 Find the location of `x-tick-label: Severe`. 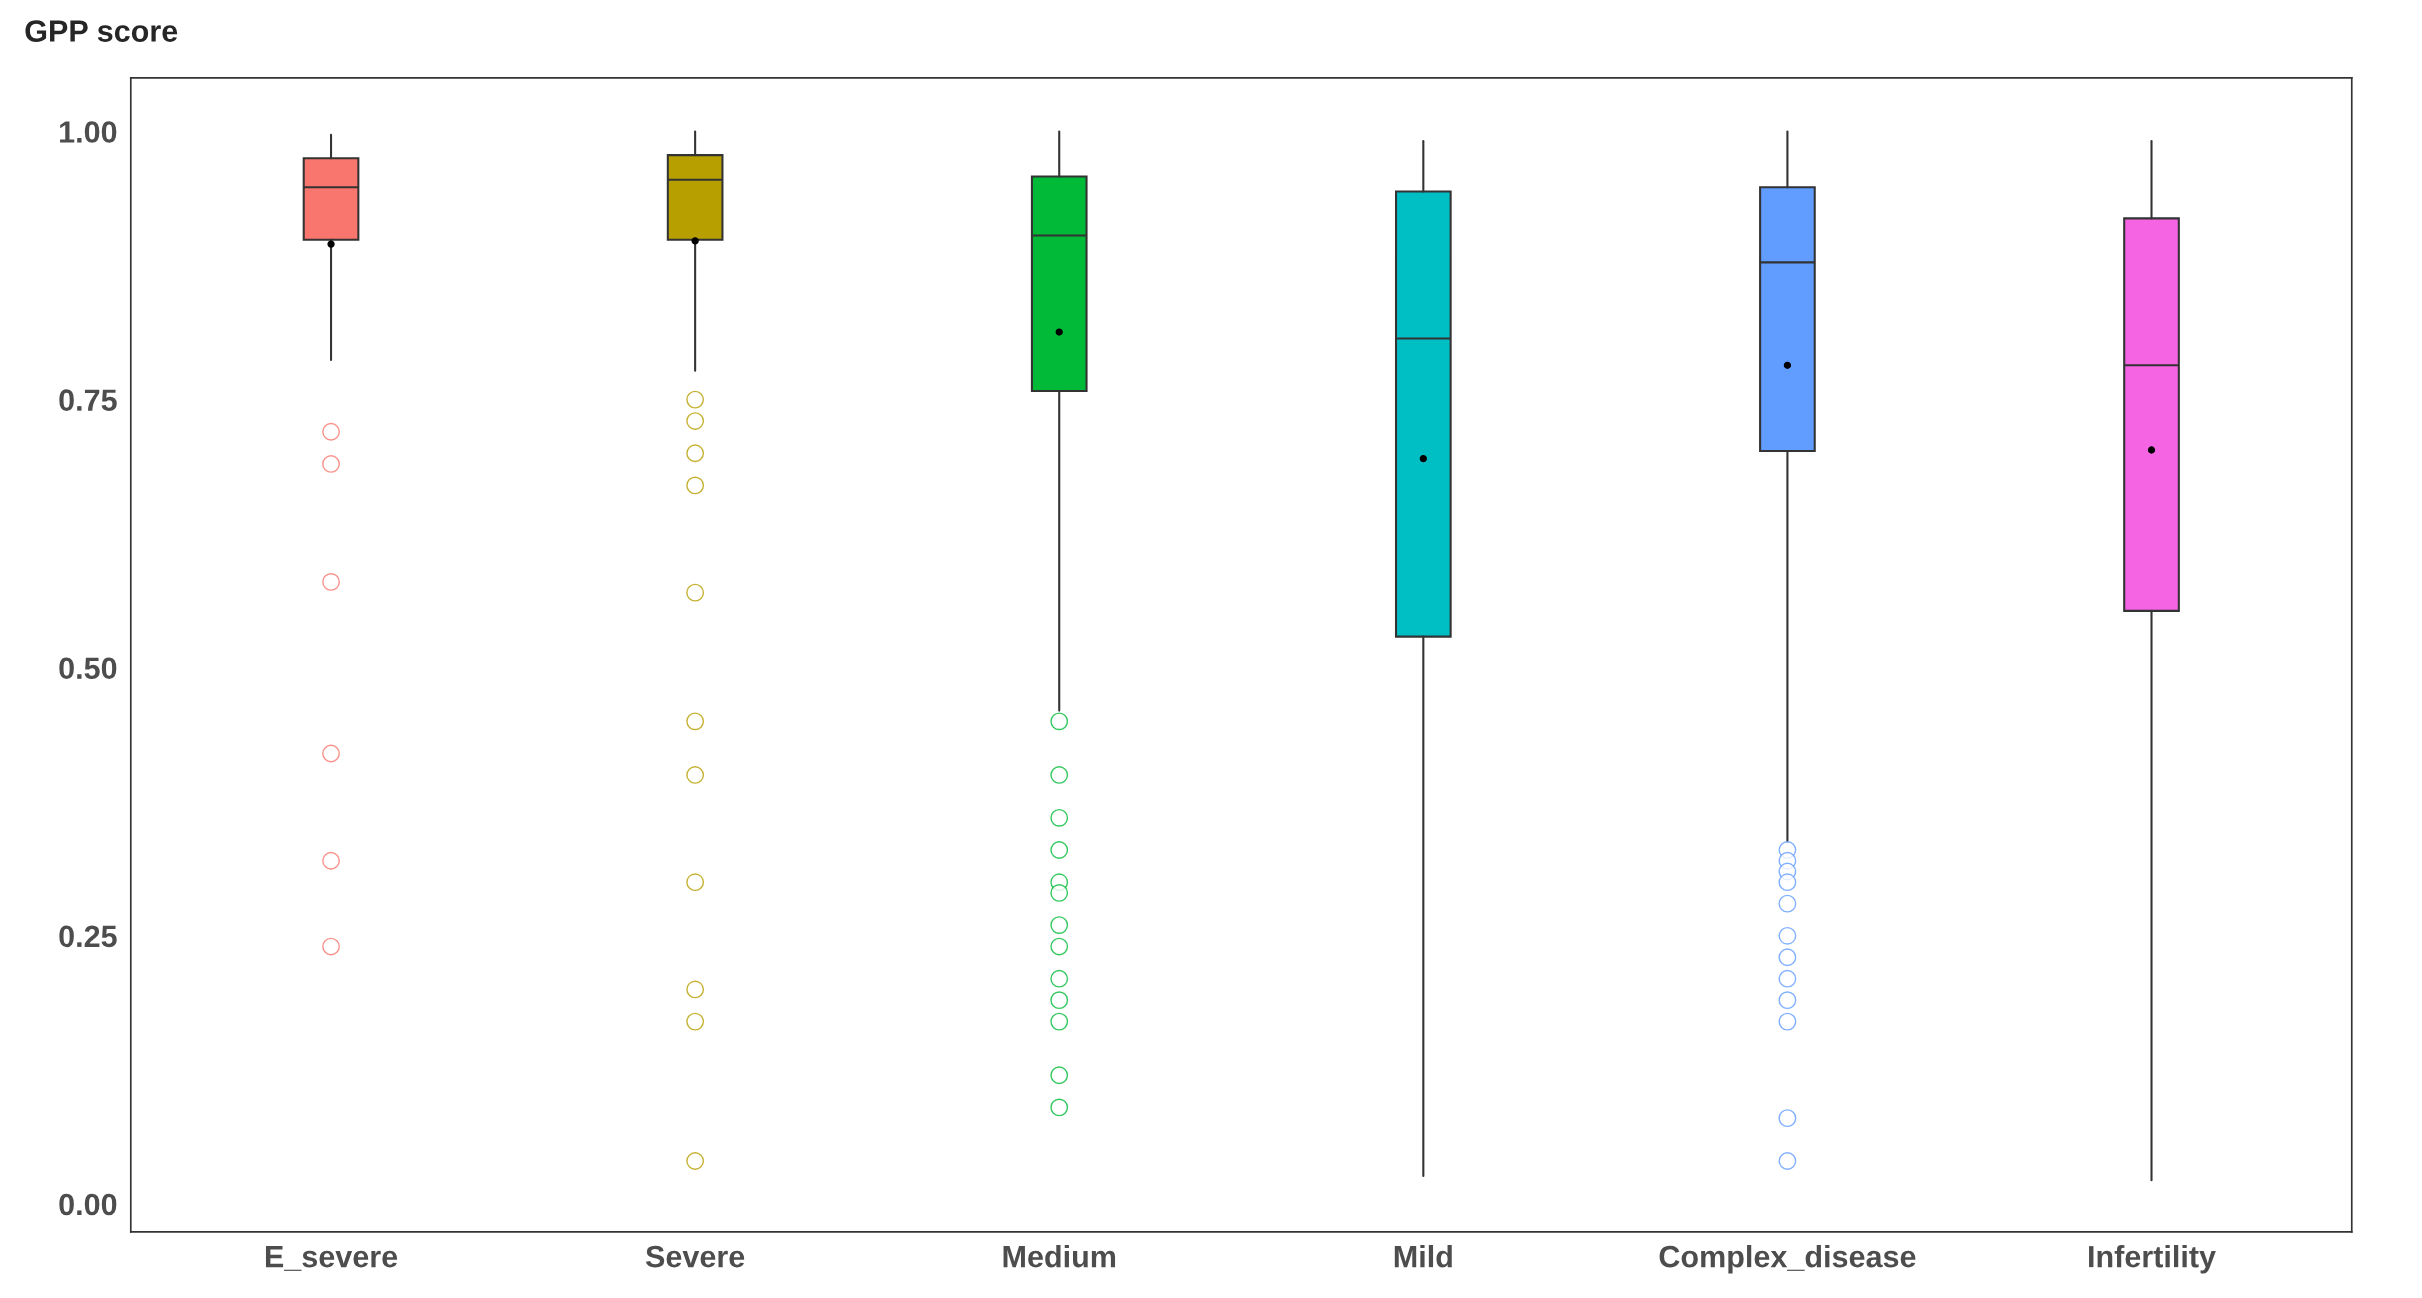

x-tick-label: Severe is located at coordinates (695, 1256).